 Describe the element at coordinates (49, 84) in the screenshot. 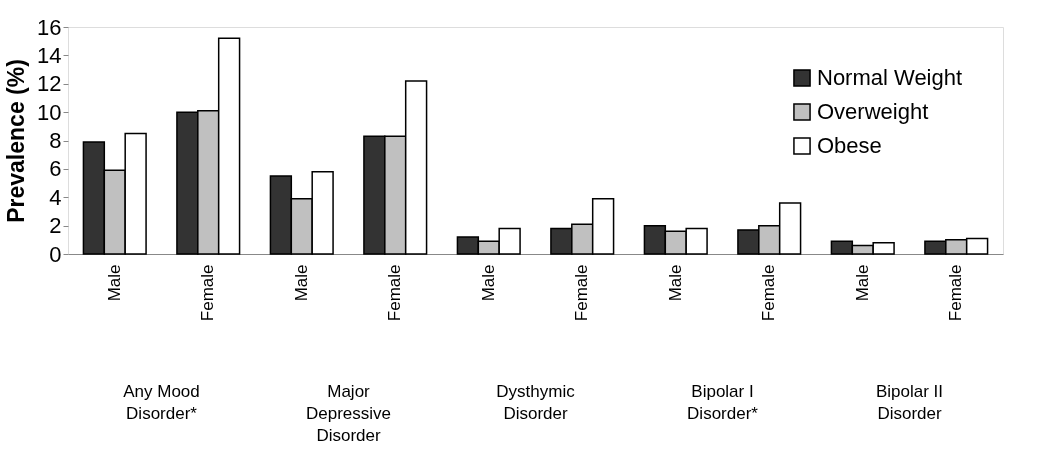

I see `y-tick-label: 12` at that location.